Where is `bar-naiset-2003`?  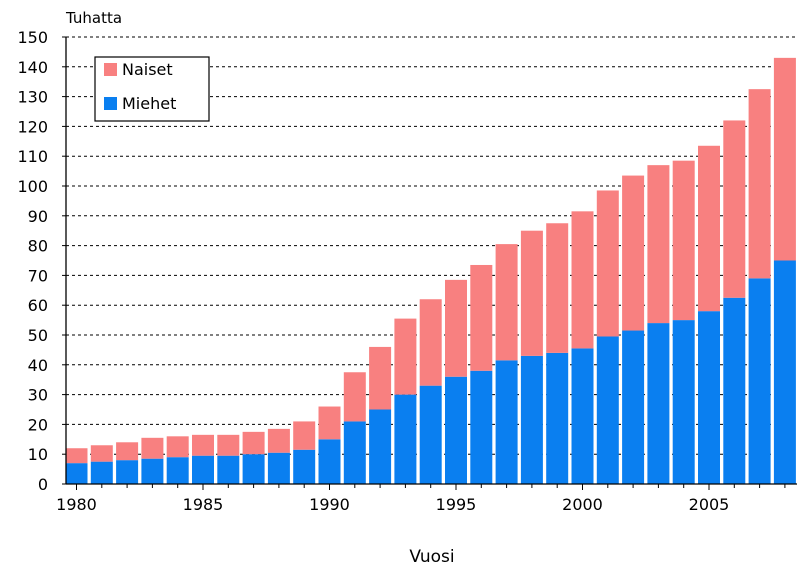 bar-naiset-2003 is located at coordinates (658, 244).